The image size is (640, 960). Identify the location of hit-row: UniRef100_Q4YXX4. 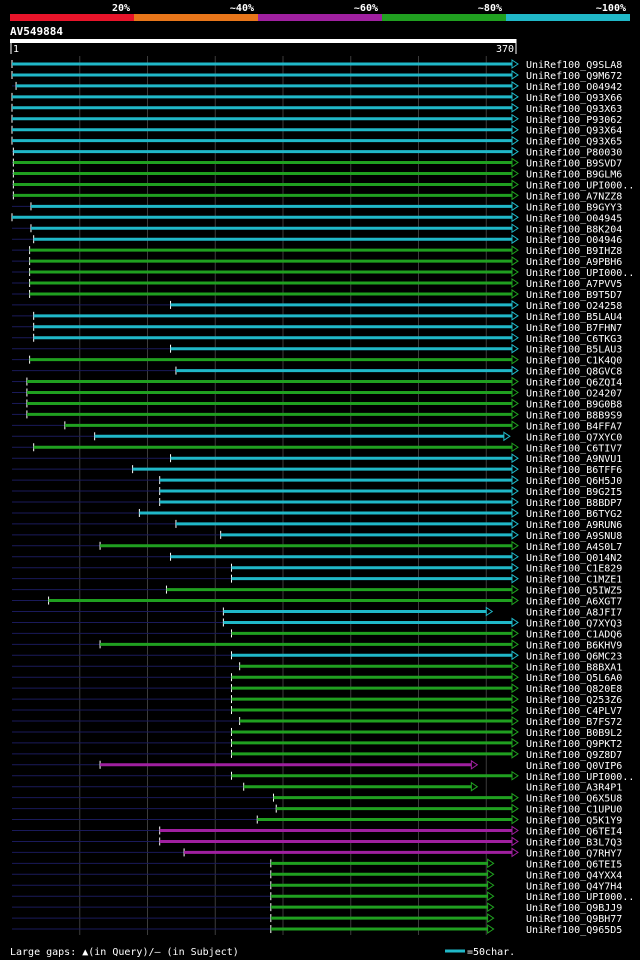
(317, 875).